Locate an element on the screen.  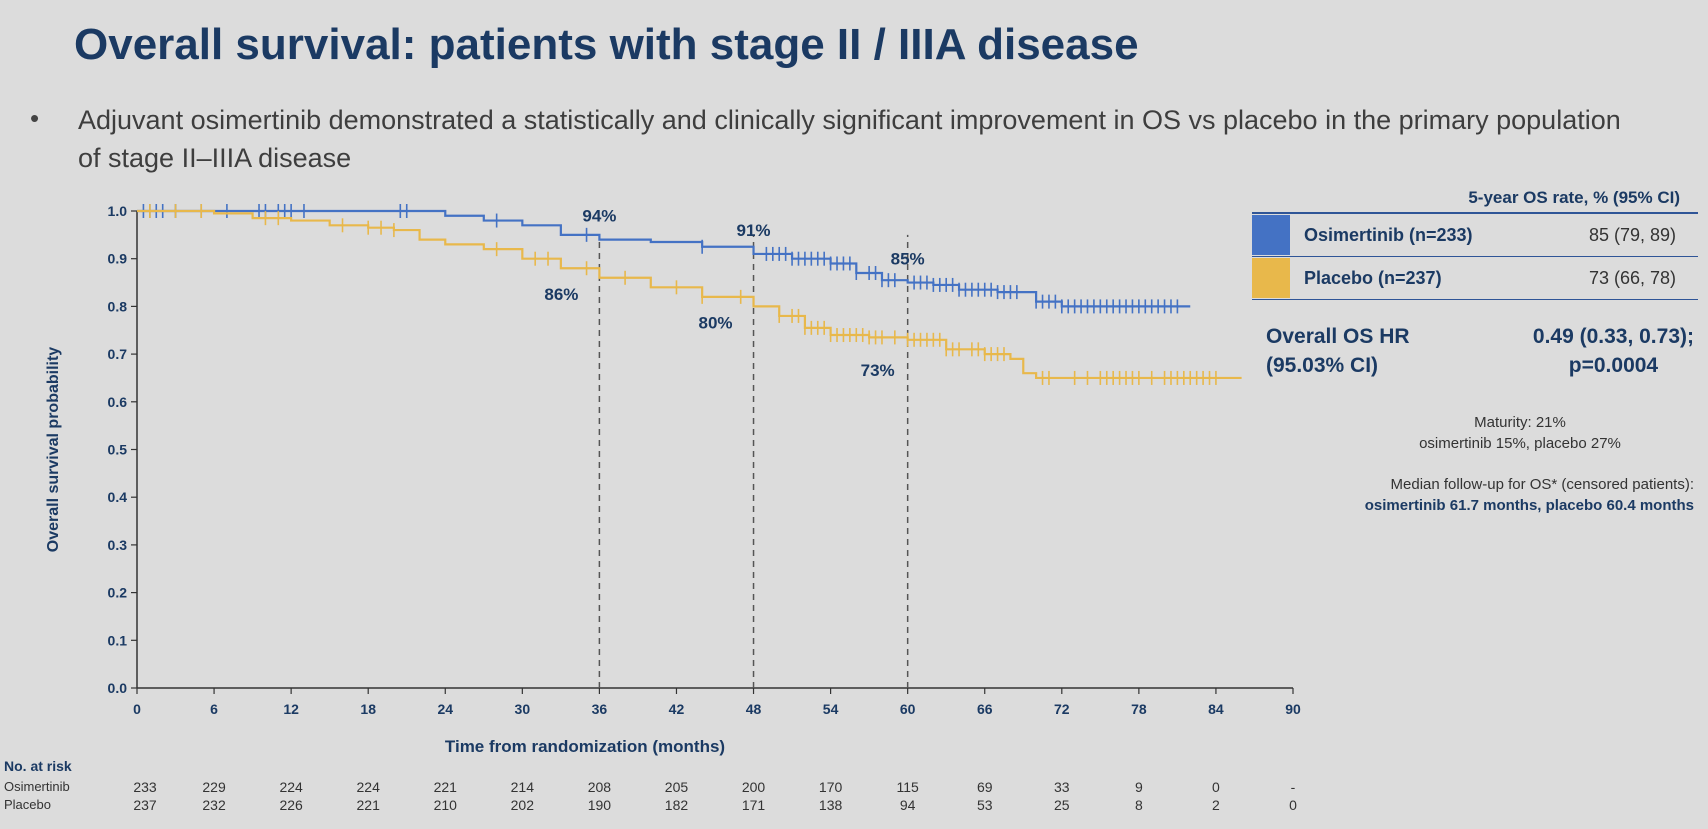
x-tick-label: 18 is located at coordinates (368, 709).